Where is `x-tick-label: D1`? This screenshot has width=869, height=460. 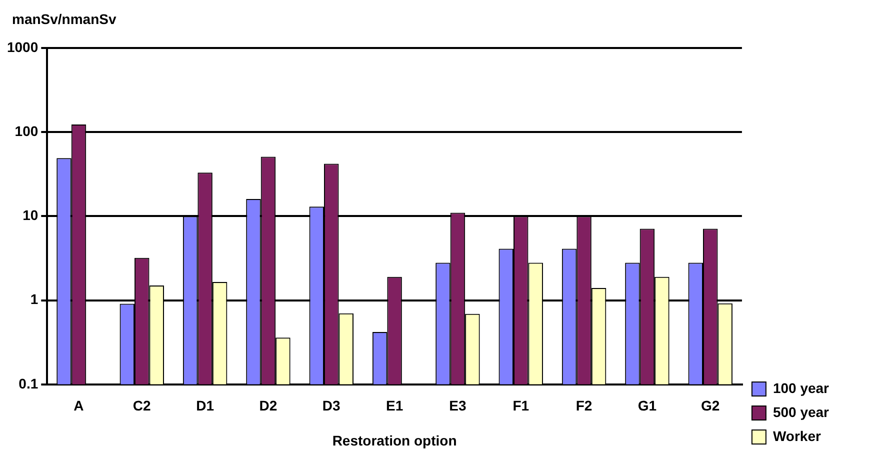 x-tick-label: D1 is located at coordinates (205, 406).